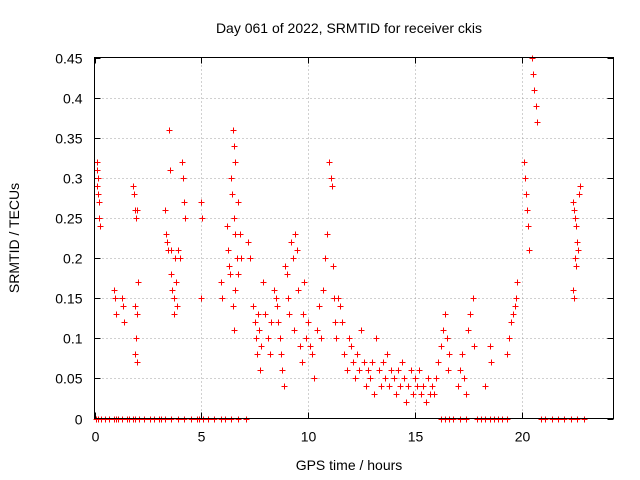 The image size is (640, 480). Describe the element at coordinates (349, 465) in the screenshot. I see `x-axis-label: GPS time / hours` at that location.